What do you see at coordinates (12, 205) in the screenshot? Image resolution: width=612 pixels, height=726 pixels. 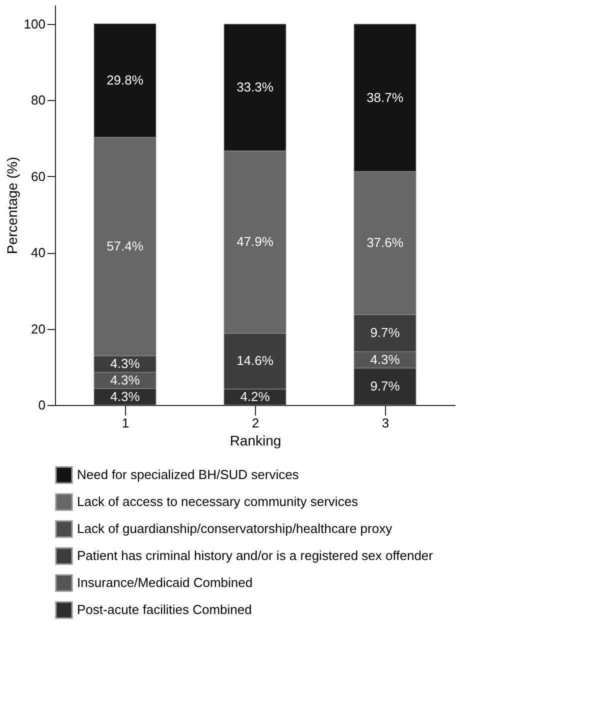 I see `y-axis-title: Percentage (%)` at bounding box center [12, 205].